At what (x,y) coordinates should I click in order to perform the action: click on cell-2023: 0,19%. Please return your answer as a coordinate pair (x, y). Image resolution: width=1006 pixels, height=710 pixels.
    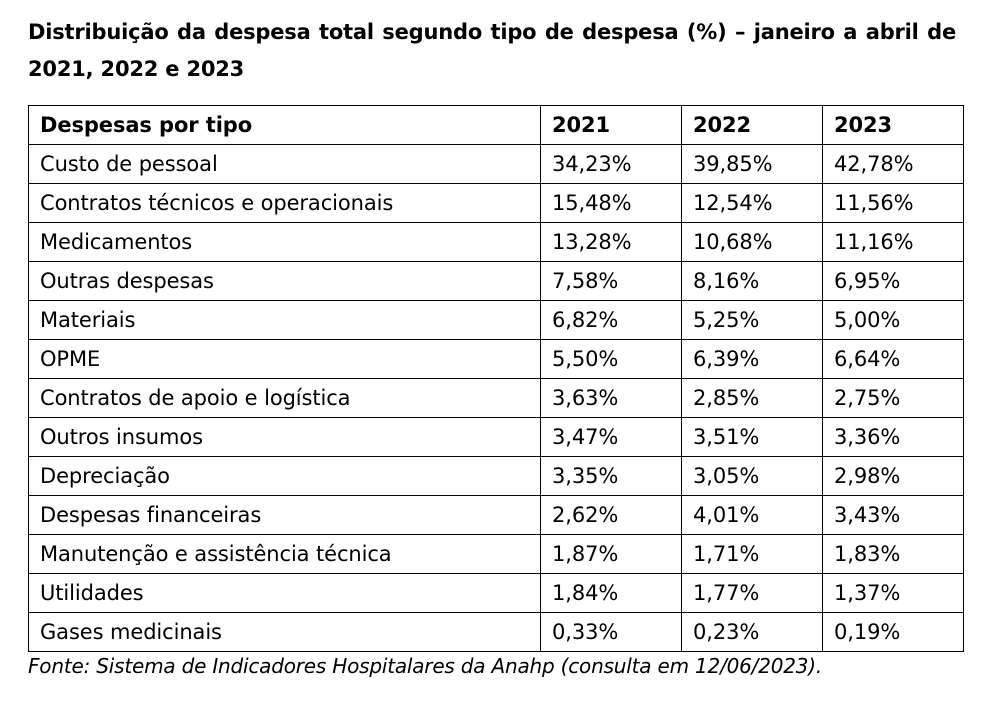
    Looking at the image, I should click on (893, 632).